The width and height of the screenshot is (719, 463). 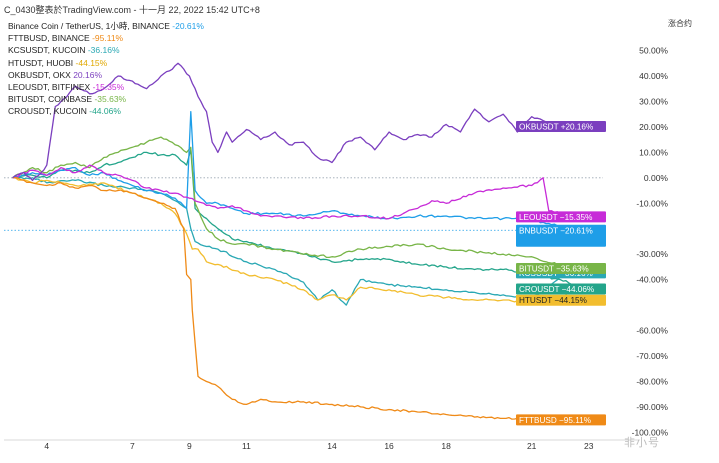 What do you see at coordinates (110, 99) in the screenshot?
I see `legend-value: -35.63%` at bounding box center [110, 99].